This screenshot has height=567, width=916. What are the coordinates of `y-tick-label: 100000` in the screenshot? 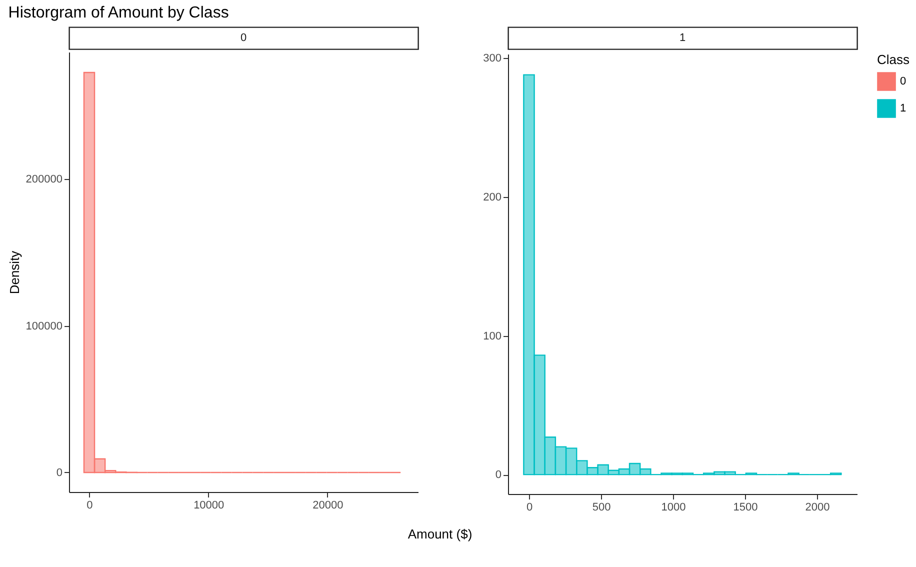 It's located at (44, 326).